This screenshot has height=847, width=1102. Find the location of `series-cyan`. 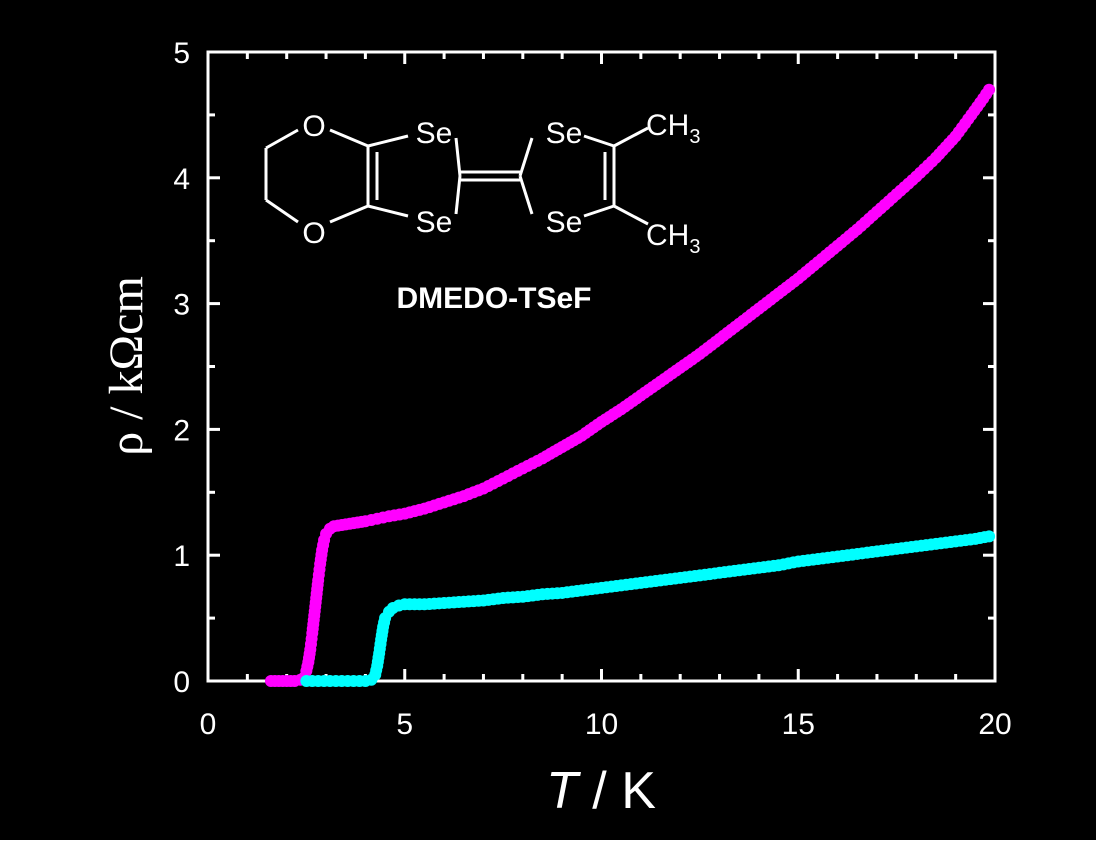

series-cyan is located at coordinates (648, 608).